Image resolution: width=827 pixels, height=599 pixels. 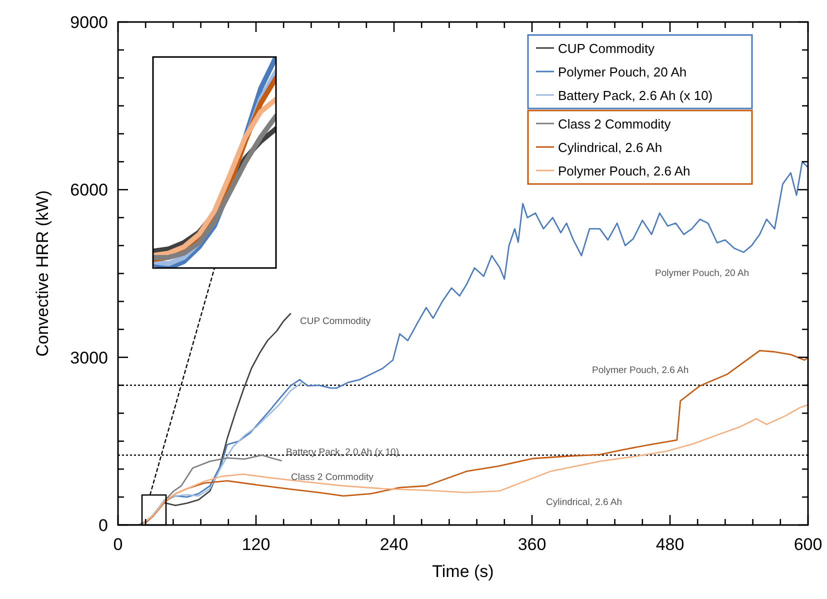 What do you see at coordinates (463, 571) in the screenshot?
I see `x-axis-title: Time (s)` at bounding box center [463, 571].